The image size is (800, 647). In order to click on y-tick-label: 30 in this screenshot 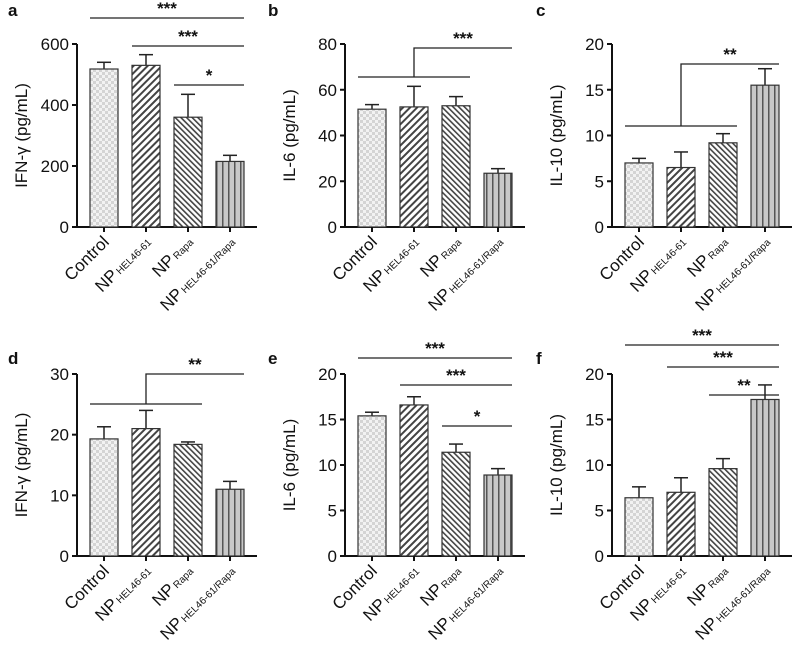, I will do `click(59, 374)`.